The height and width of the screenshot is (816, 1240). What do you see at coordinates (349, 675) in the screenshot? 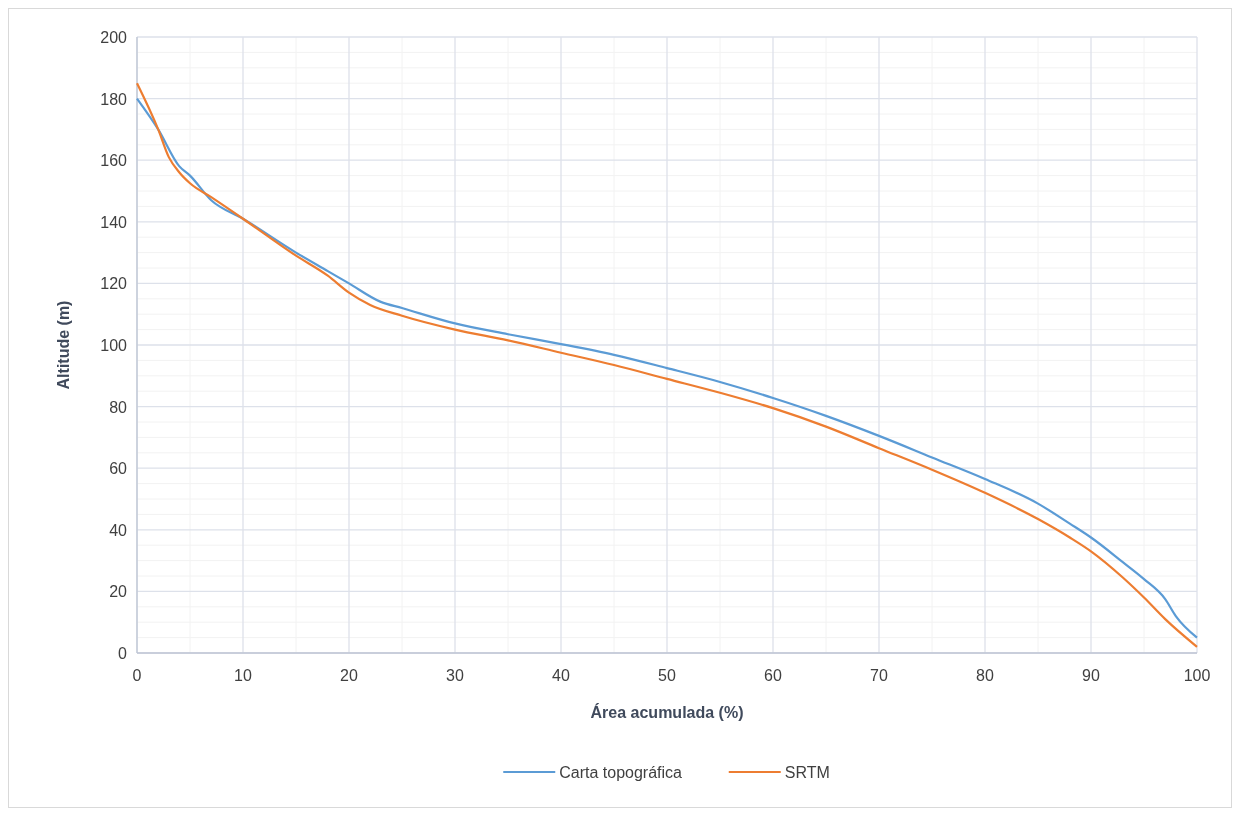
I see `x-tick-label: 20` at bounding box center [349, 675].